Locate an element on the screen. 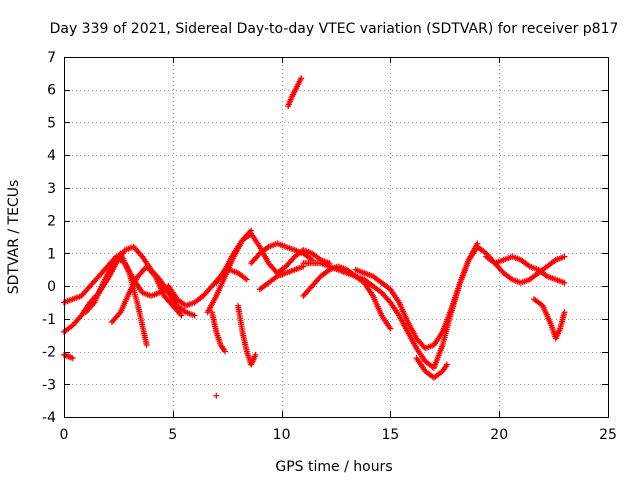 This screenshot has width=640, height=480. x-axis-label: GPS time / hours is located at coordinates (333, 467).